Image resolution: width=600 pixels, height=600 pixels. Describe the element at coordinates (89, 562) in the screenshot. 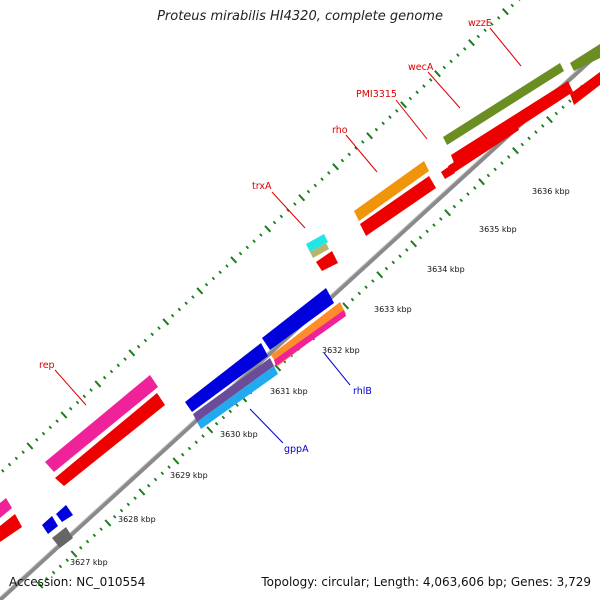

I see `kbp-label: 3627 kbp` at that location.